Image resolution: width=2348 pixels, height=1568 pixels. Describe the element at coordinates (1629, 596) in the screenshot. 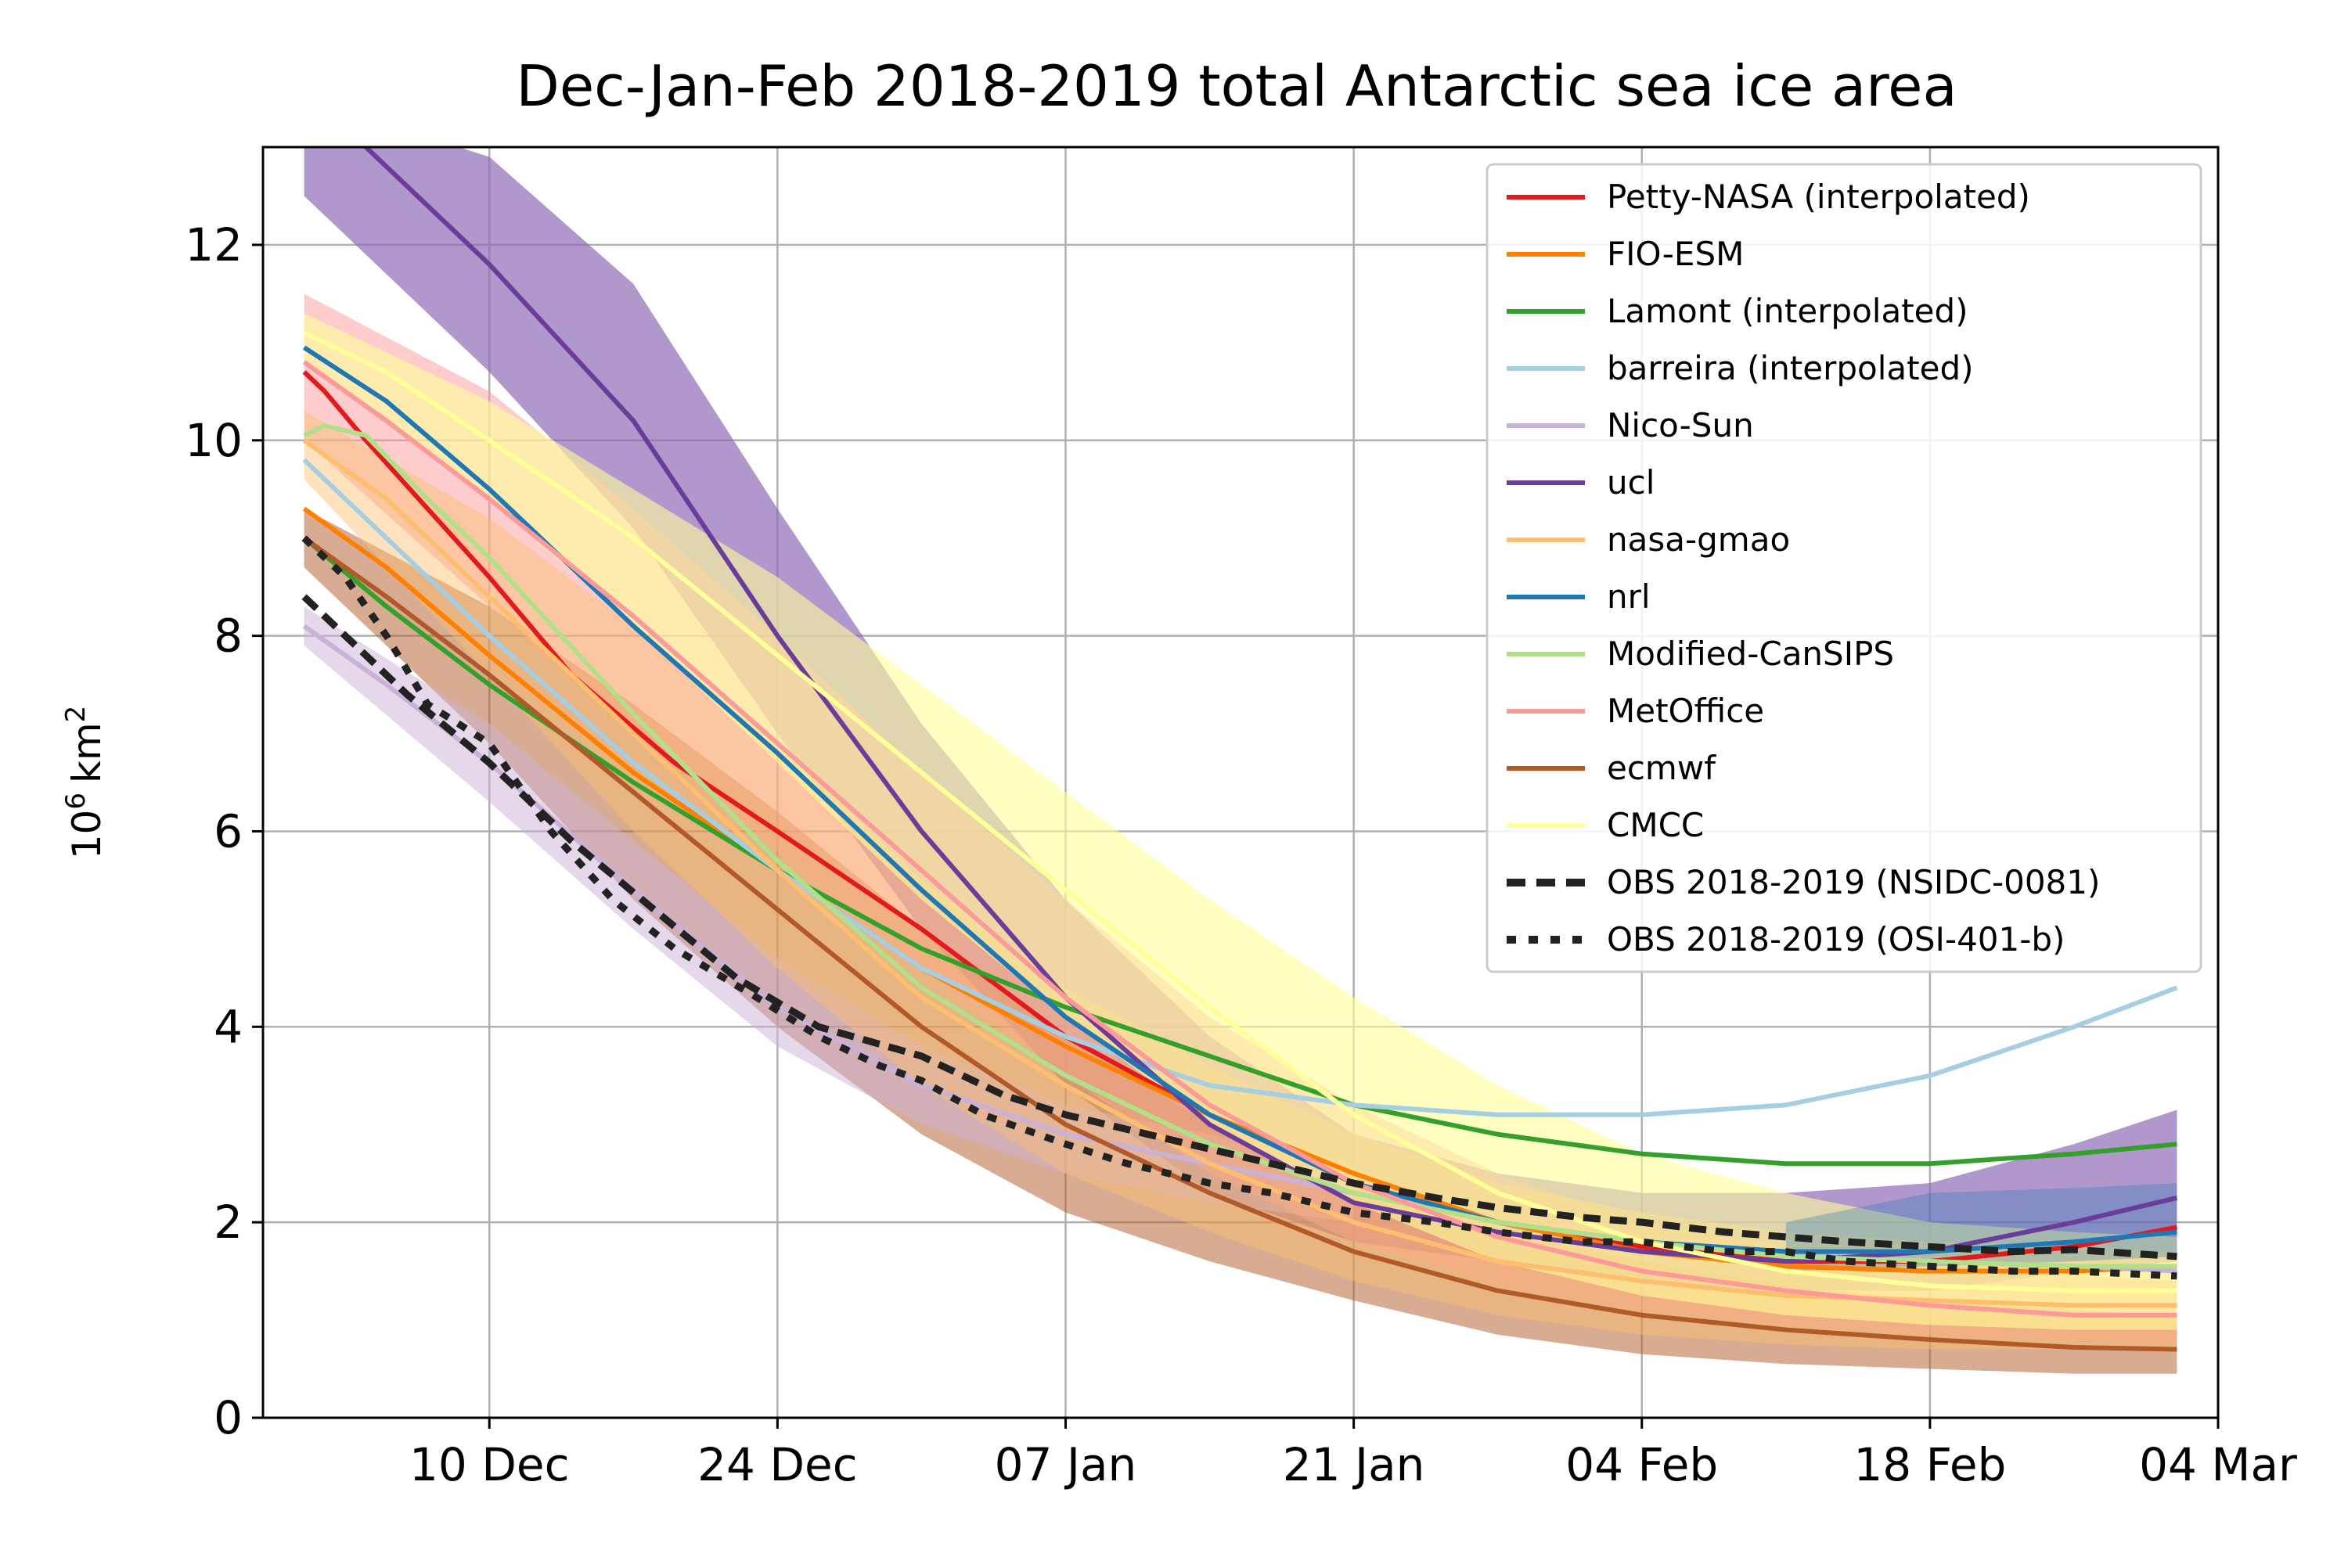

I see `legend-label-nrl: nrl` at that location.